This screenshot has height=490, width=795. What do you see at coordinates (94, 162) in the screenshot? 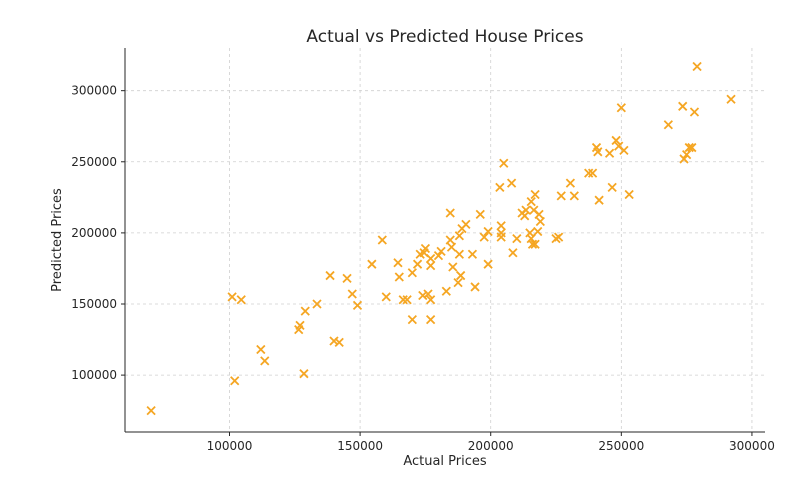
I see `y-tick-label: 250000` at bounding box center [94, 162].